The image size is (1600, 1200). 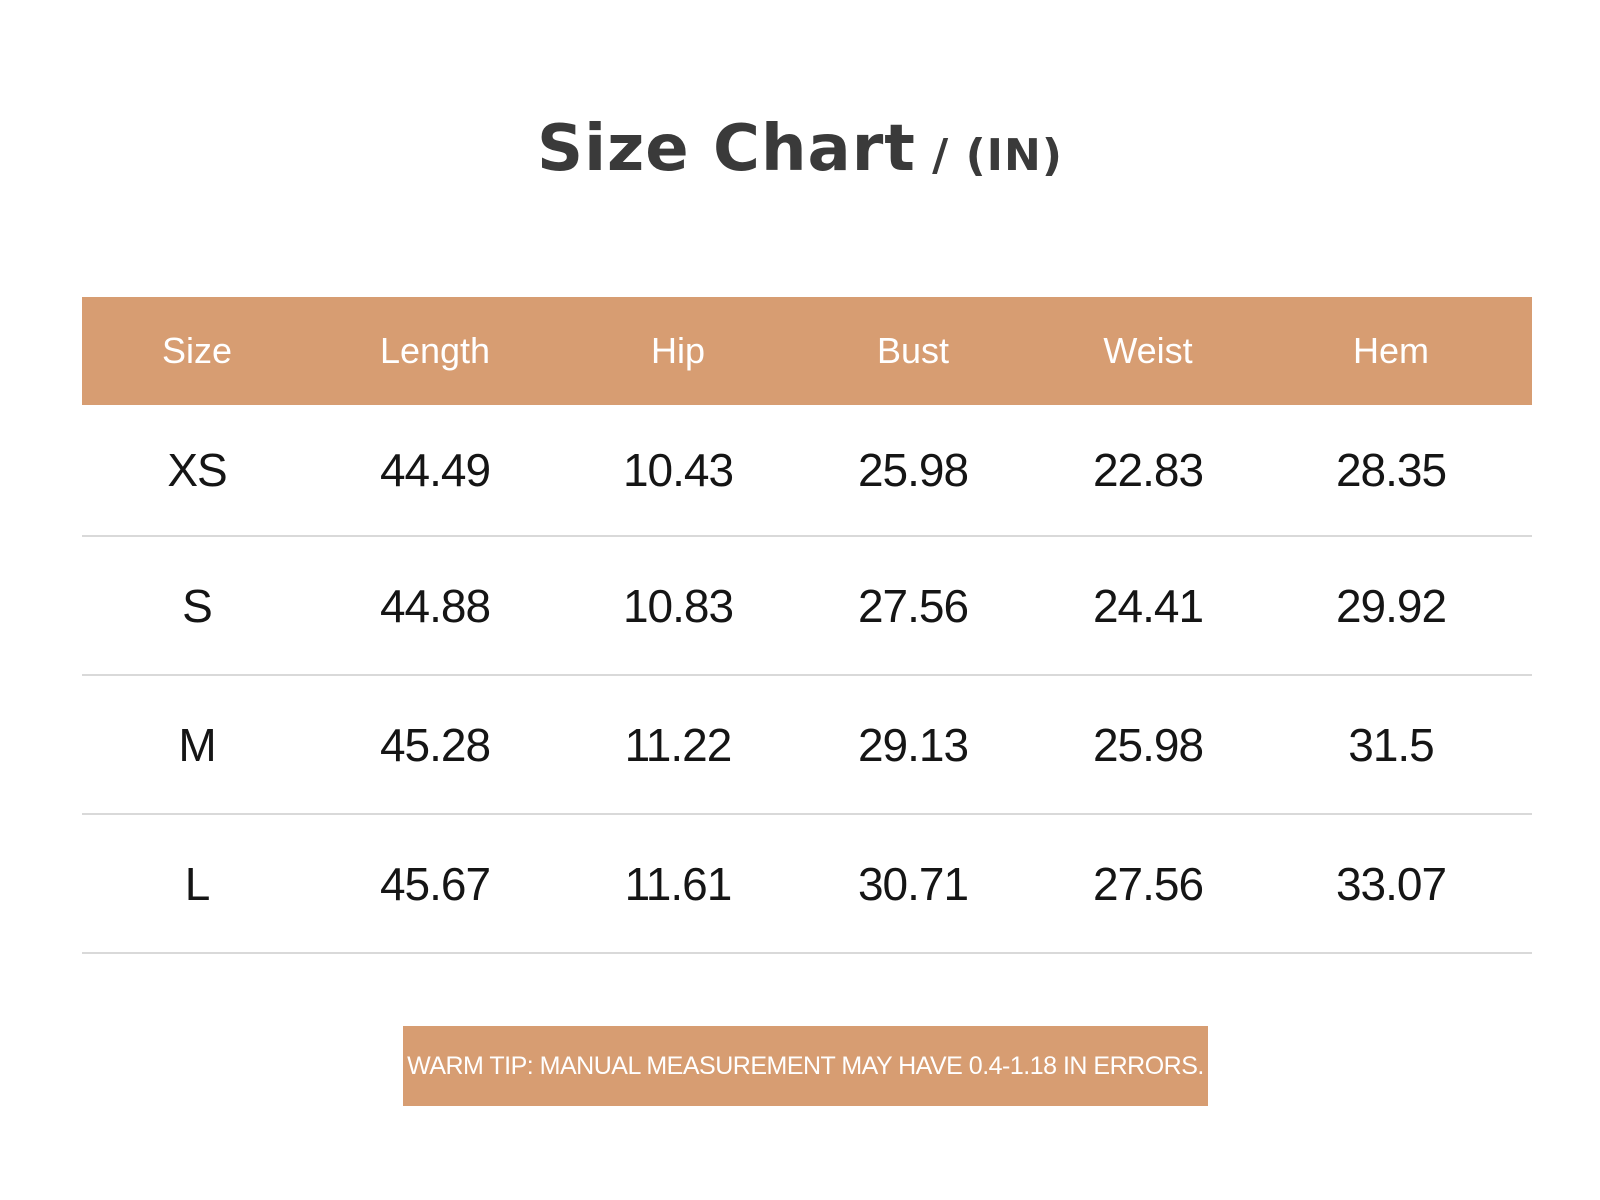 What do you see at coordinates (807, 606) in the screenshot?
I see `table-row: S 44.88 10.83 27.56 24.41 29.92` at bounding box center [807, 606].